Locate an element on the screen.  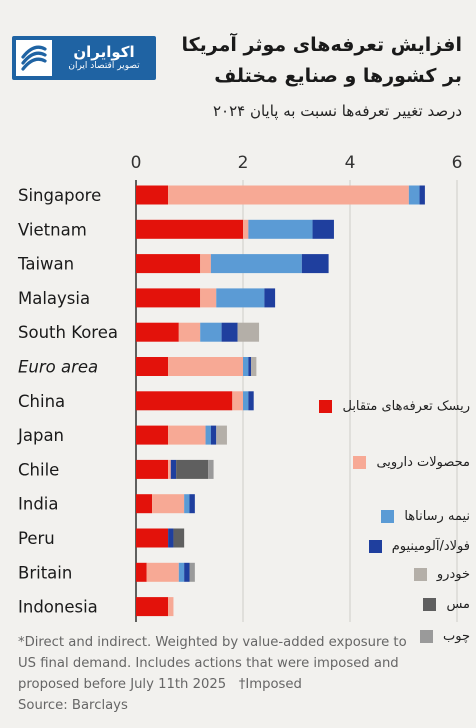
title-line-2: بر کشورها و صنایع مختلف is located at coordinates (338, 76).